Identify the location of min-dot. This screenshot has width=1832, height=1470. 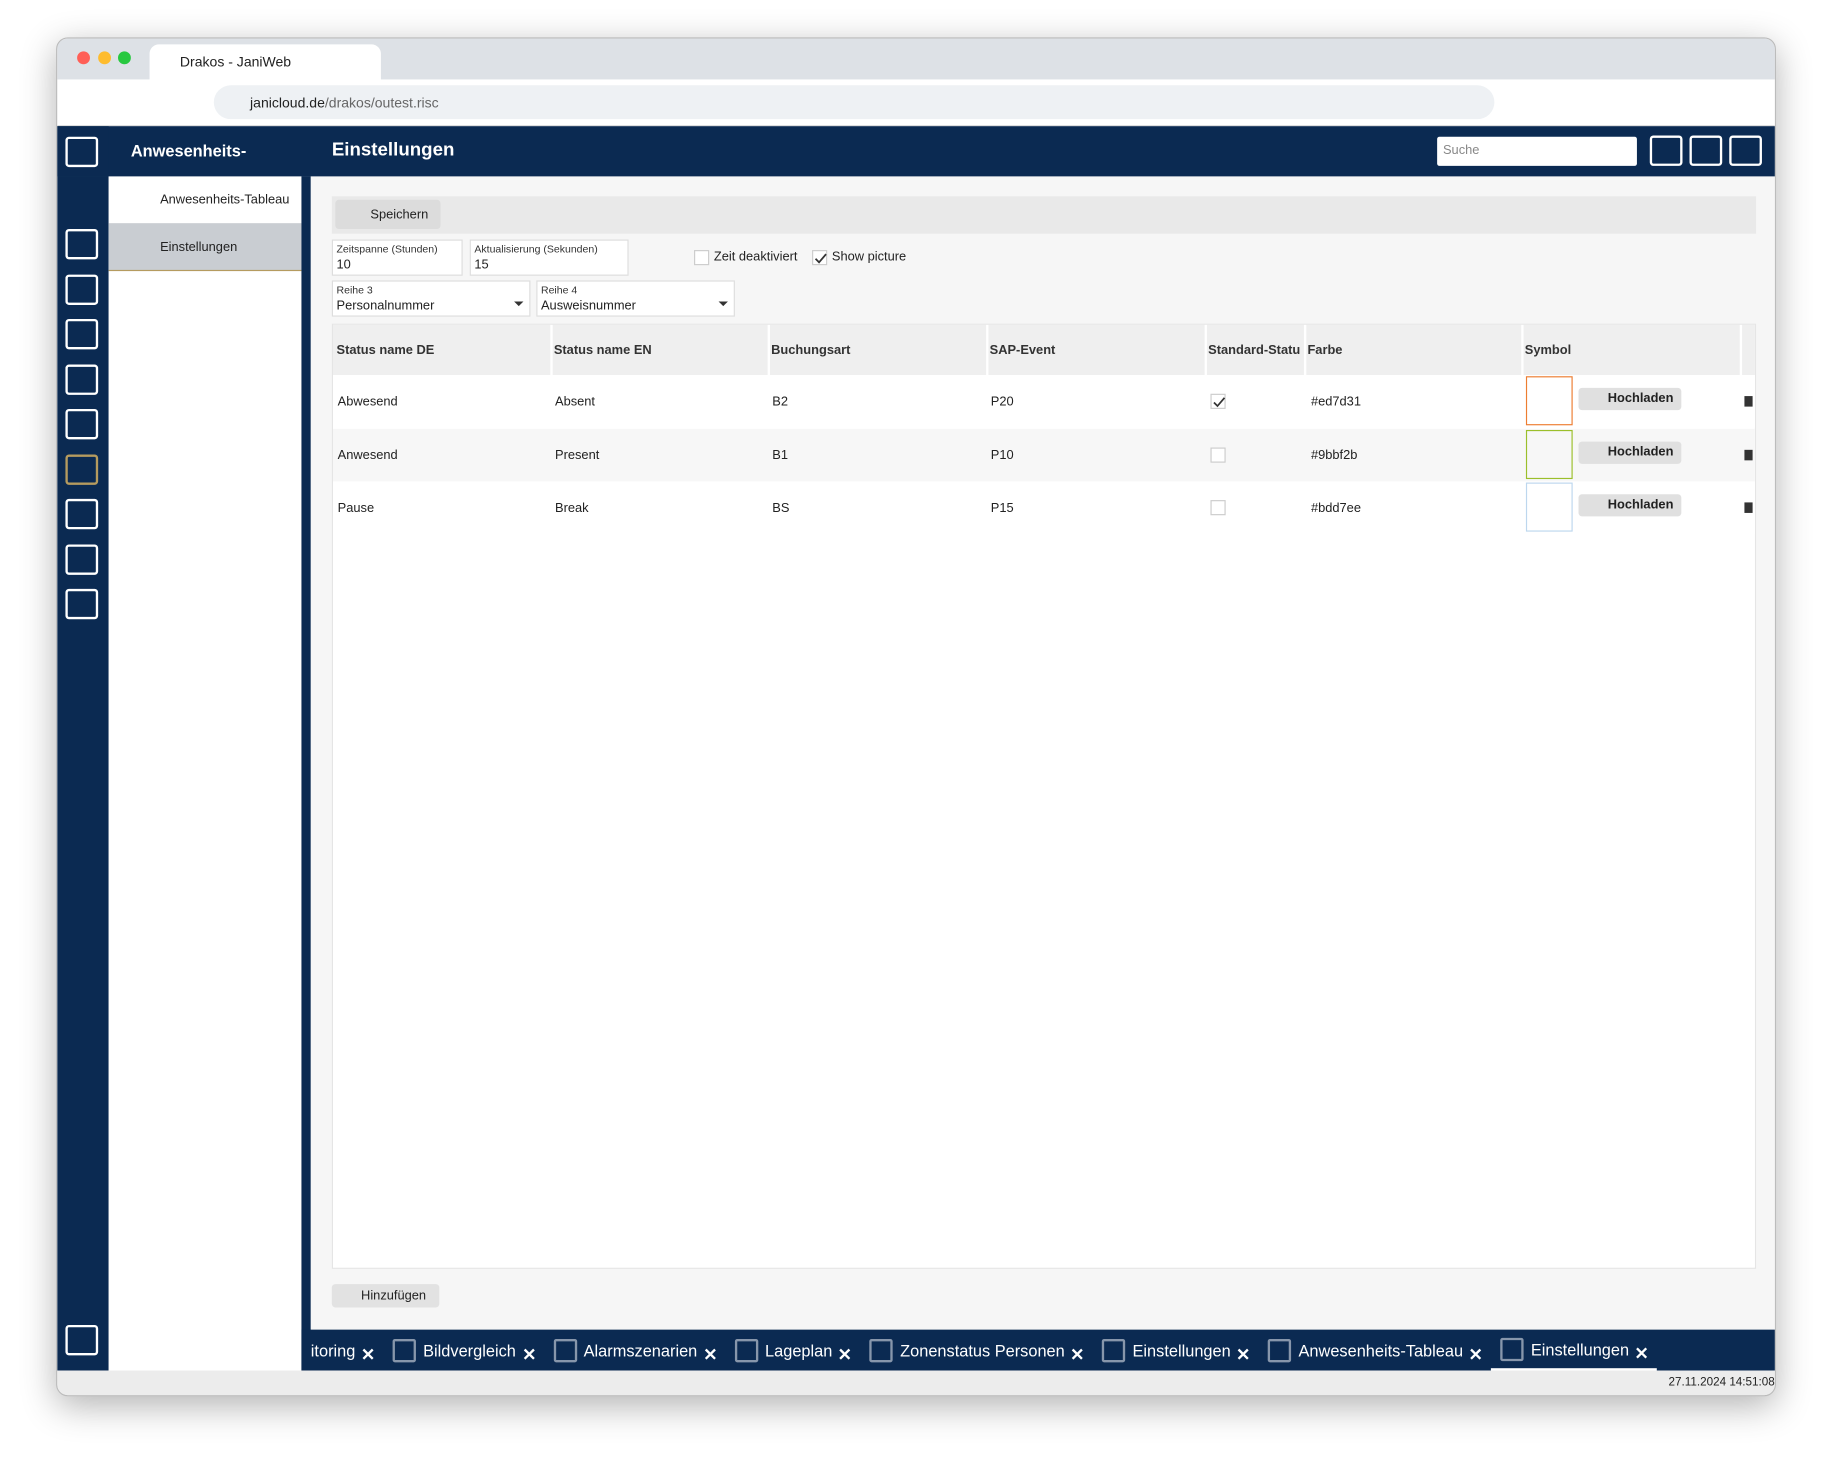
(104, 58).